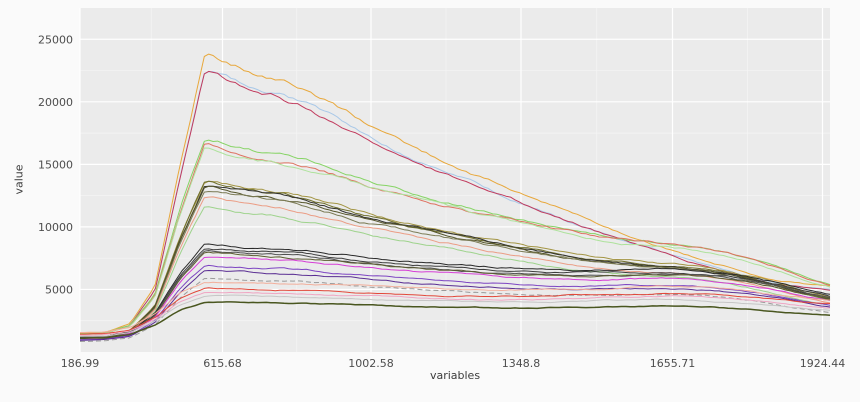  I want to click on x-tick-label: 615.68, so click(222, 363).